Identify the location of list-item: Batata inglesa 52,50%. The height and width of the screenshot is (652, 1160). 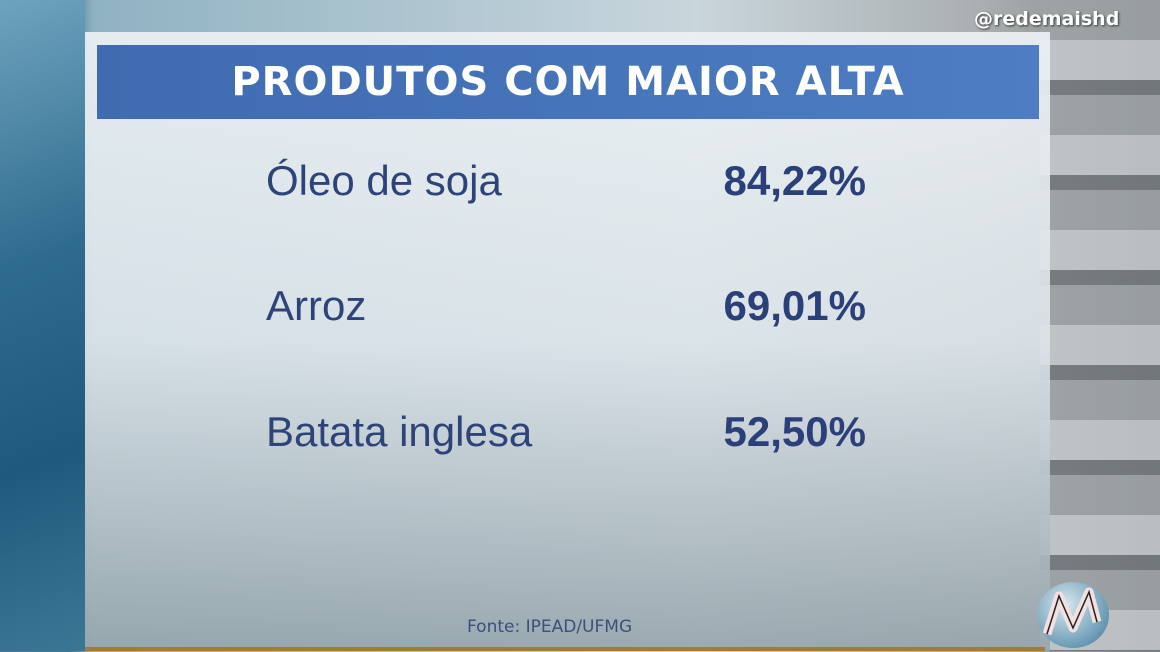
(566, 432).